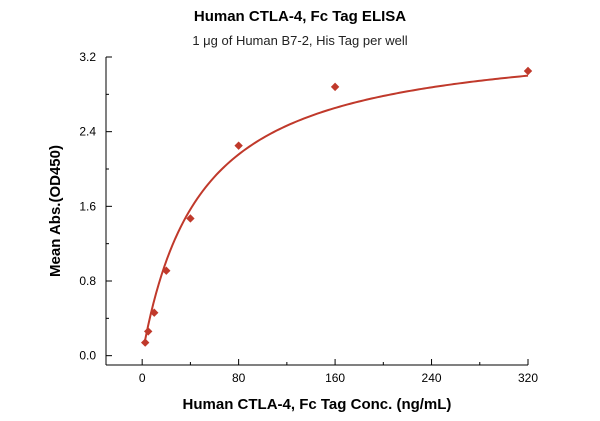 This screenshot has height=421, width=600. I want to click on chart-title: Human CTLA-4, Fc Tag ELISA, so click(300, 16).